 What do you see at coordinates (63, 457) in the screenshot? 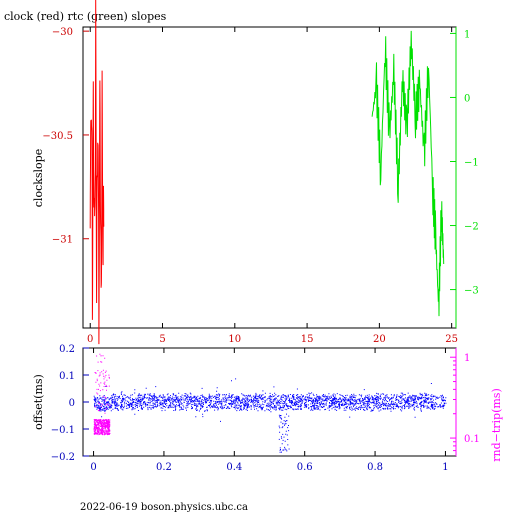
I see `bottom-y-left-tick-label: −0.2` at bounding box center [63, 457].